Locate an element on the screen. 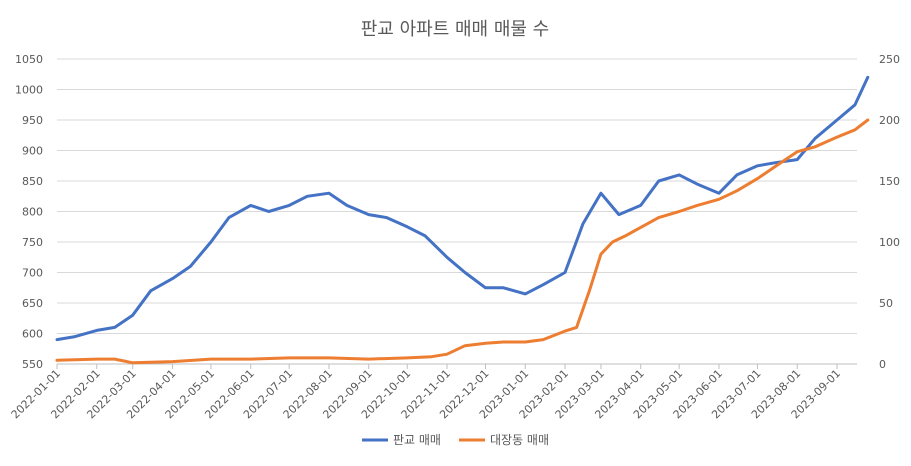 Image resolution: width=911 pixels, height=466 pixels. right-axis-tick-label: 50 is located at coordinates (886, 303).